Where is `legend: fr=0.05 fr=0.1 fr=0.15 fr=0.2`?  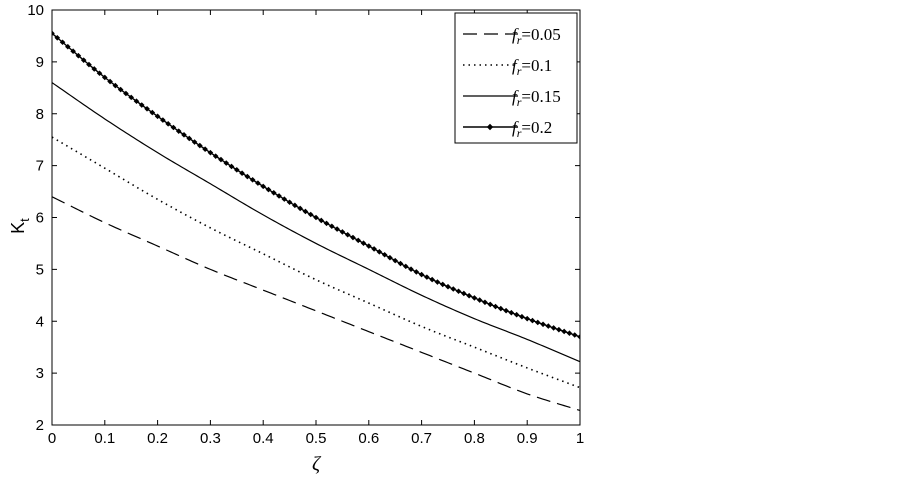 legend: fr=0.05 fr=0.1 fr=0.15 fr=0.2 is located at coordinates (516, 78).